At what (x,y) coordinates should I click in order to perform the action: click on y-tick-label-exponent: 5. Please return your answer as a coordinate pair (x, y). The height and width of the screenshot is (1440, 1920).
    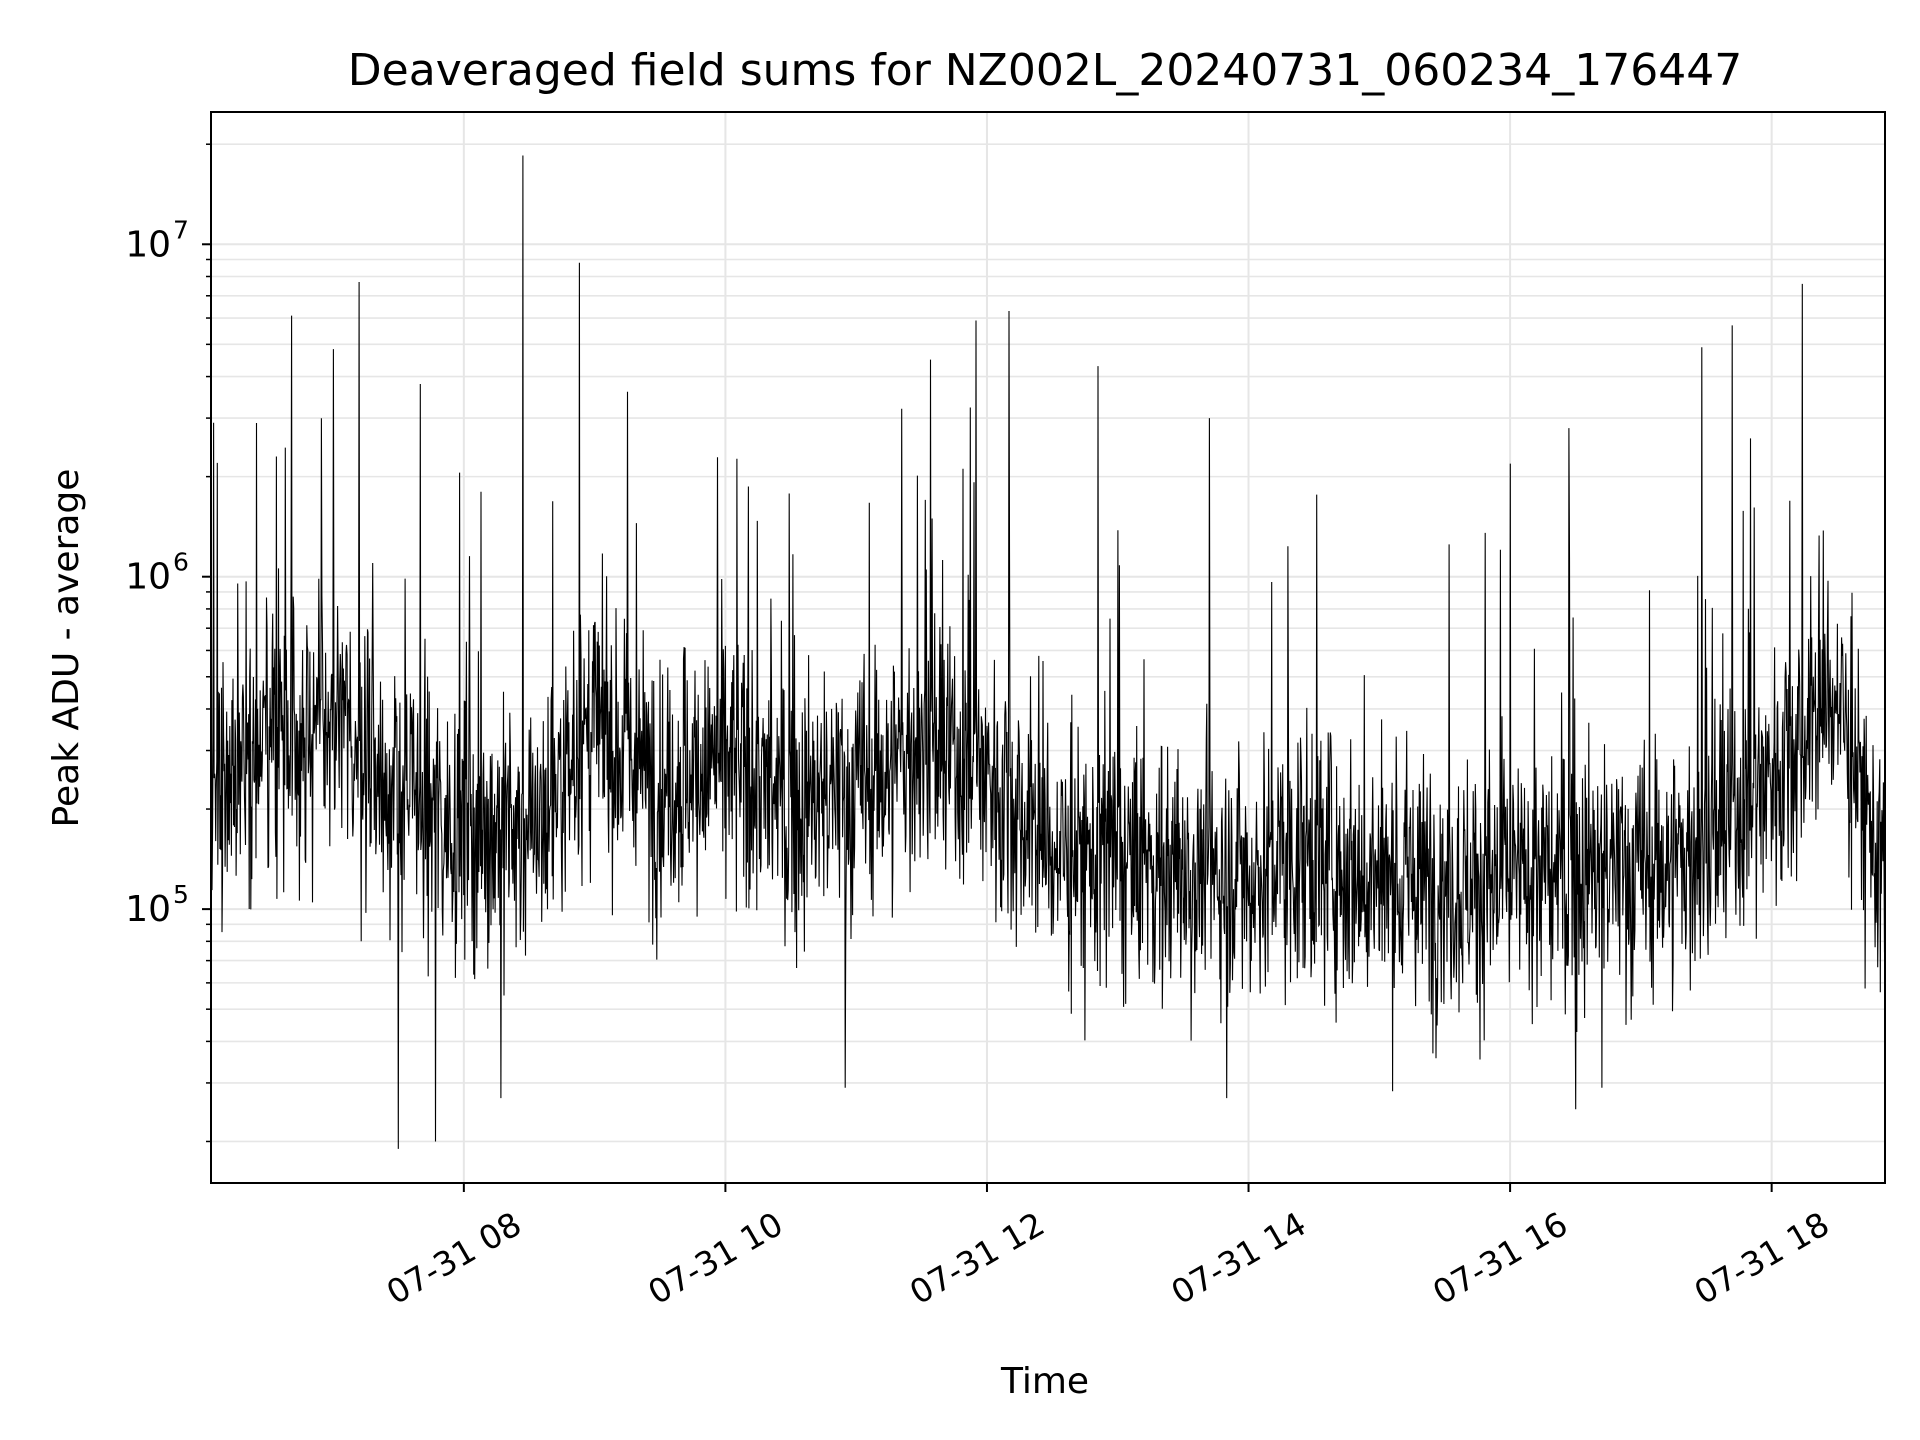
    Looking at the image, I should click on (181, 894).